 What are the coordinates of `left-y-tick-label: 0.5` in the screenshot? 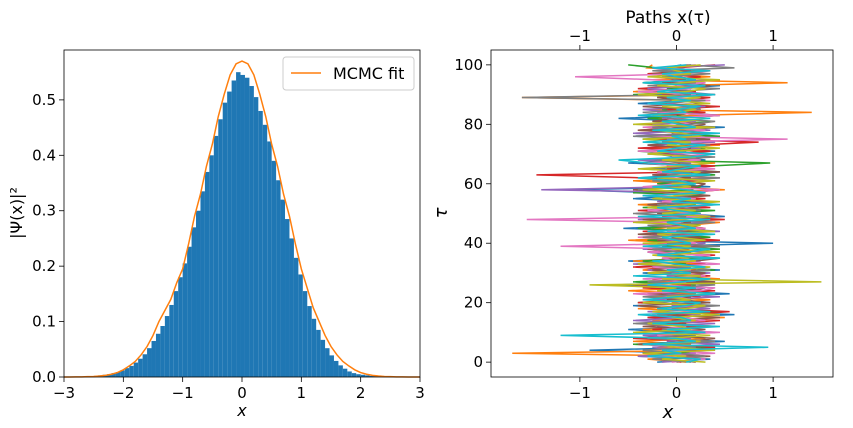 It's located at (44, 100).